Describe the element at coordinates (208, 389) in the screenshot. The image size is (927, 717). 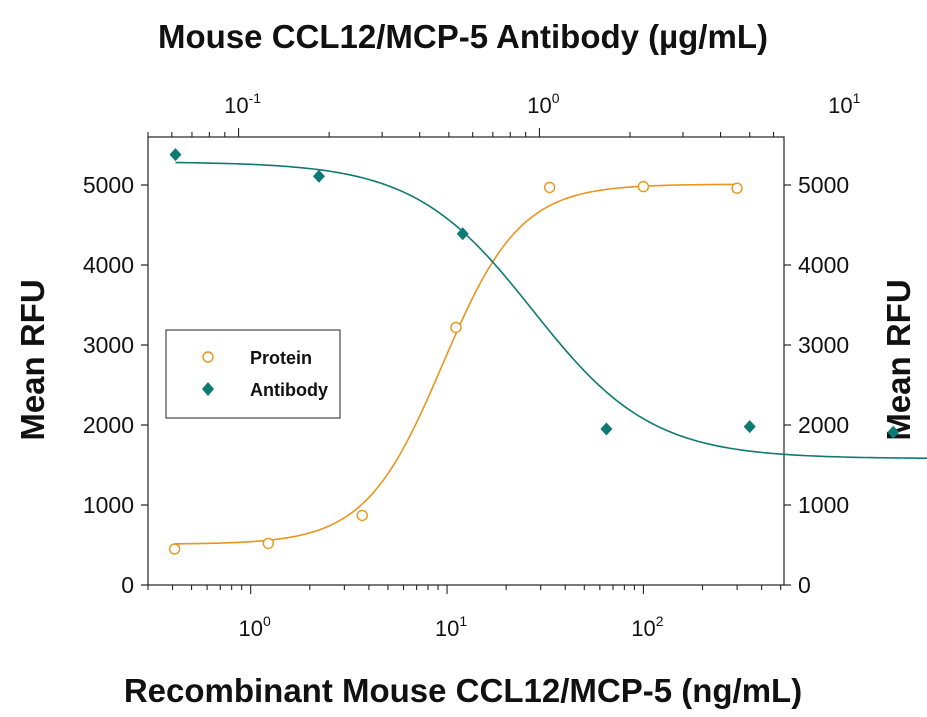
I see `legend-antibody-marker` at that location.